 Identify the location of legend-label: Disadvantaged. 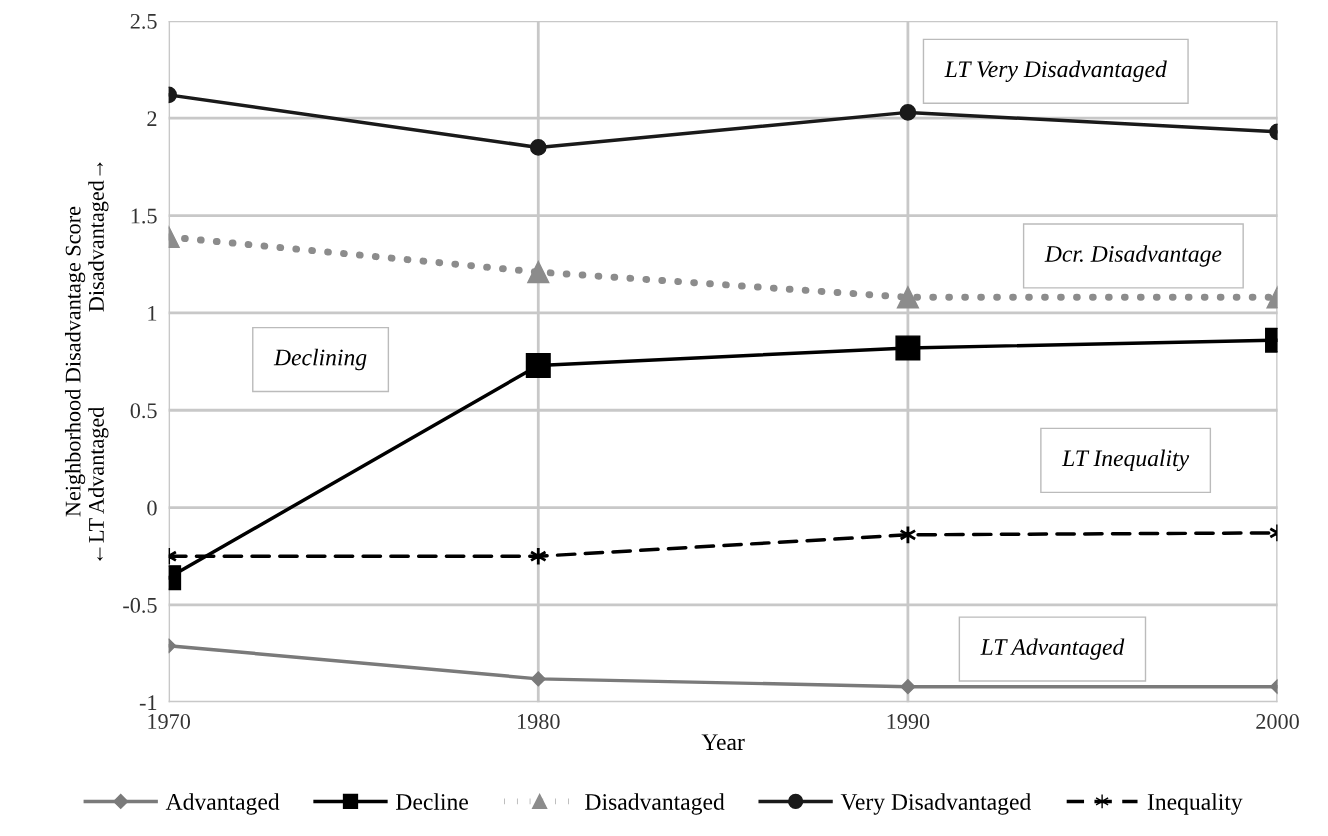
(655, 804).